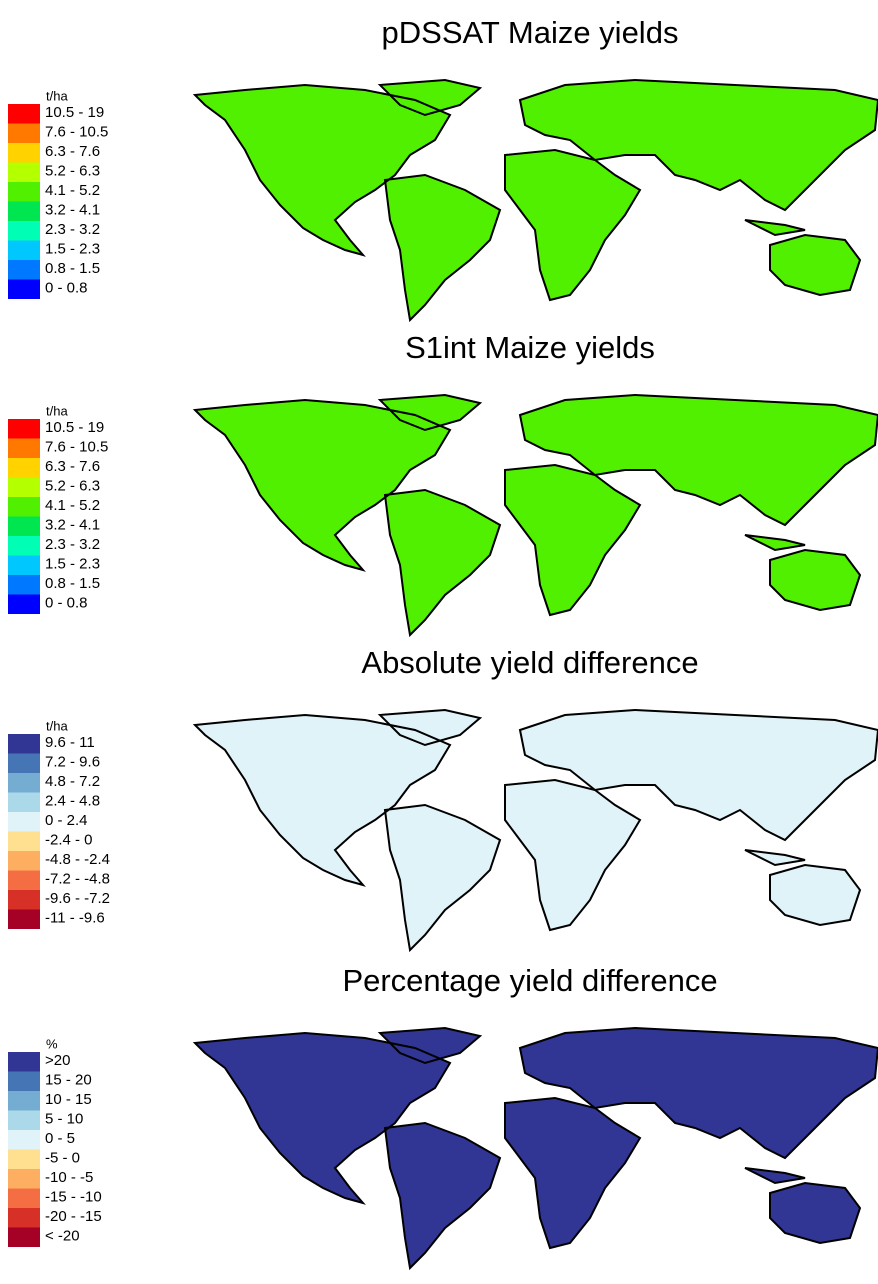  What do you see at coordinates (66, 820) in the screenshot?
I see `legend-label: 0 - 2.4` at bounding box center [66, 820].